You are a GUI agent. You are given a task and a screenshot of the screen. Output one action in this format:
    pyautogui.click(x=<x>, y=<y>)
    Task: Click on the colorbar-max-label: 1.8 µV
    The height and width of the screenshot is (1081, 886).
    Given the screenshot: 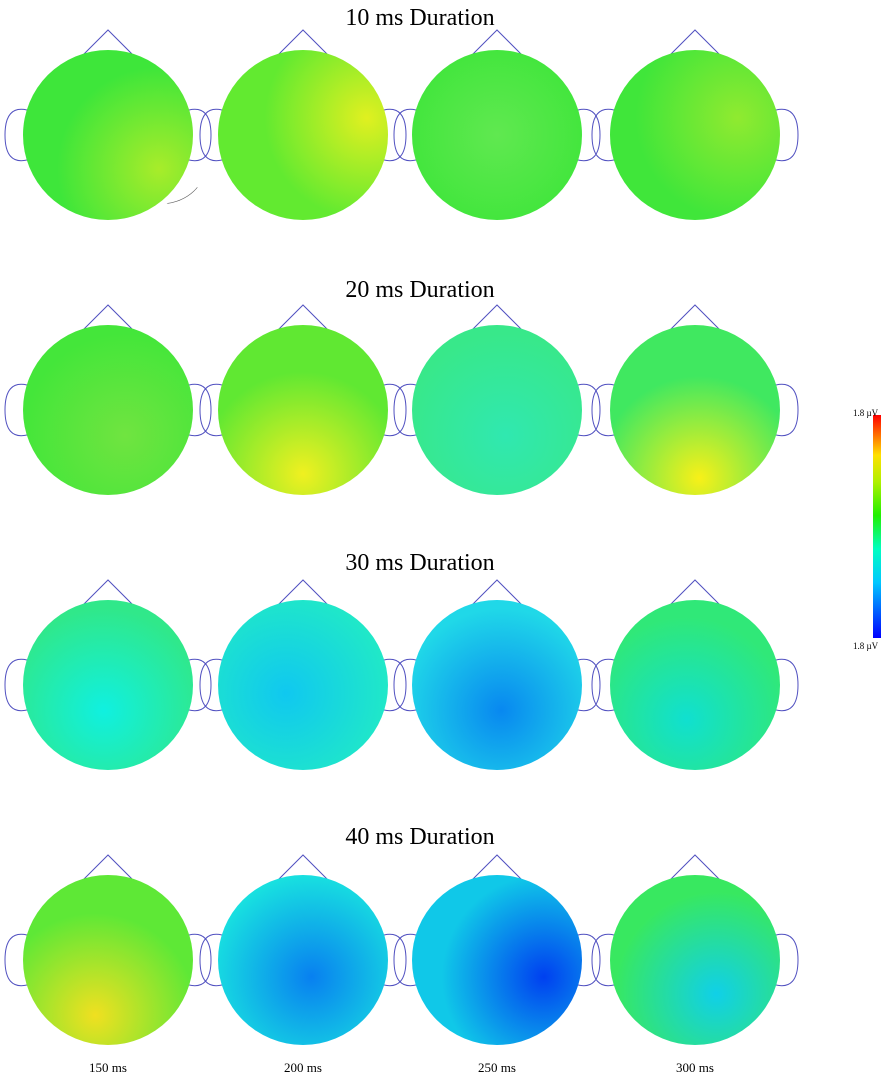 What is the action you would take?
    pyautogui.click(x=866, y=413)
    